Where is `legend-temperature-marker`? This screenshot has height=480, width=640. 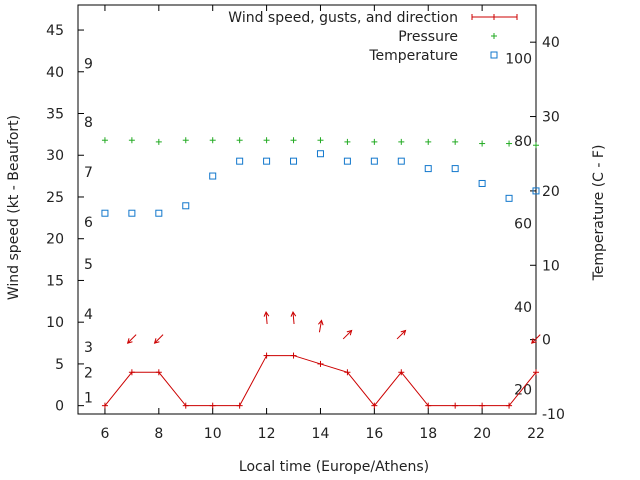
legend-temperature-marker is located at coordinates (494, 55).